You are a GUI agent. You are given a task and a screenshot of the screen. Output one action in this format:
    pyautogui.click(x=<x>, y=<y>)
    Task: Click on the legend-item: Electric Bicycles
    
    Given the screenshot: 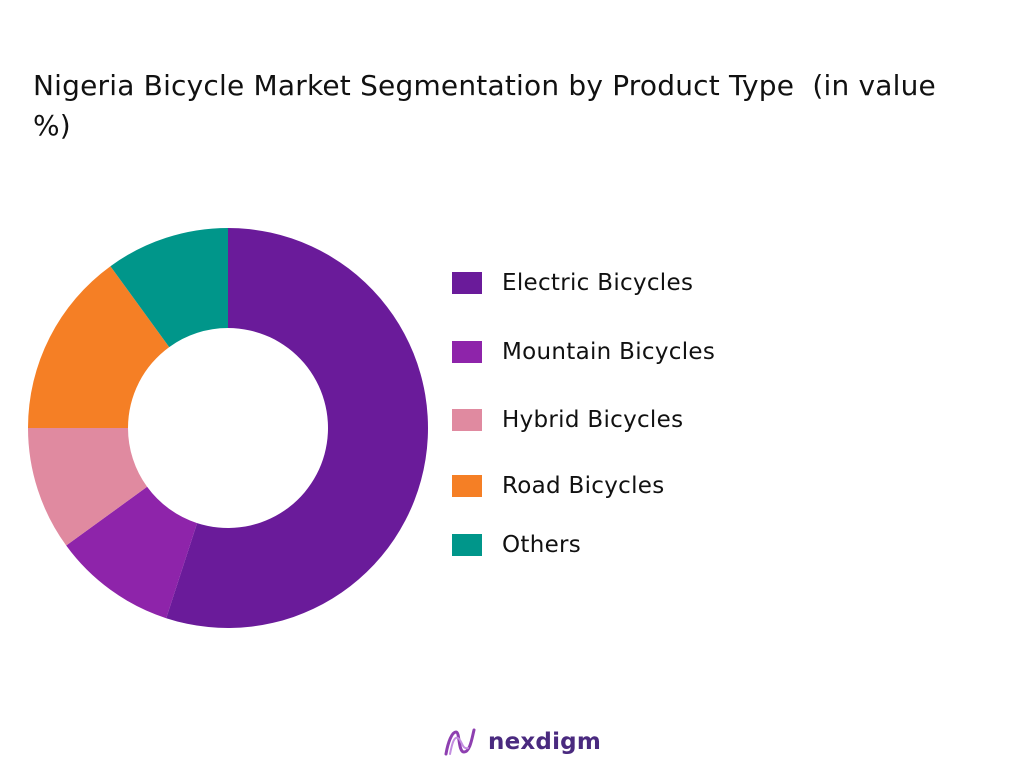 What is the action you would take?
    pyautogui.click(x=572, y=283)
    